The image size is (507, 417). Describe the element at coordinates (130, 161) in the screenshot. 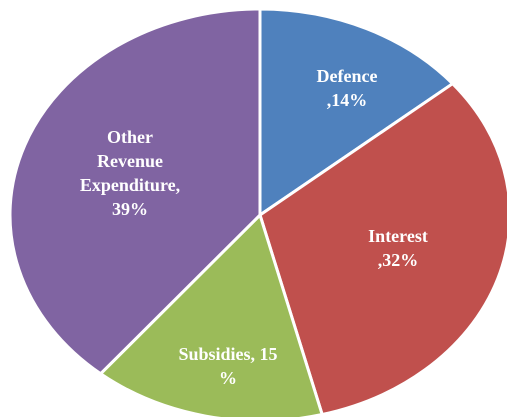

I see `data-label-line: Revenue` at that location.